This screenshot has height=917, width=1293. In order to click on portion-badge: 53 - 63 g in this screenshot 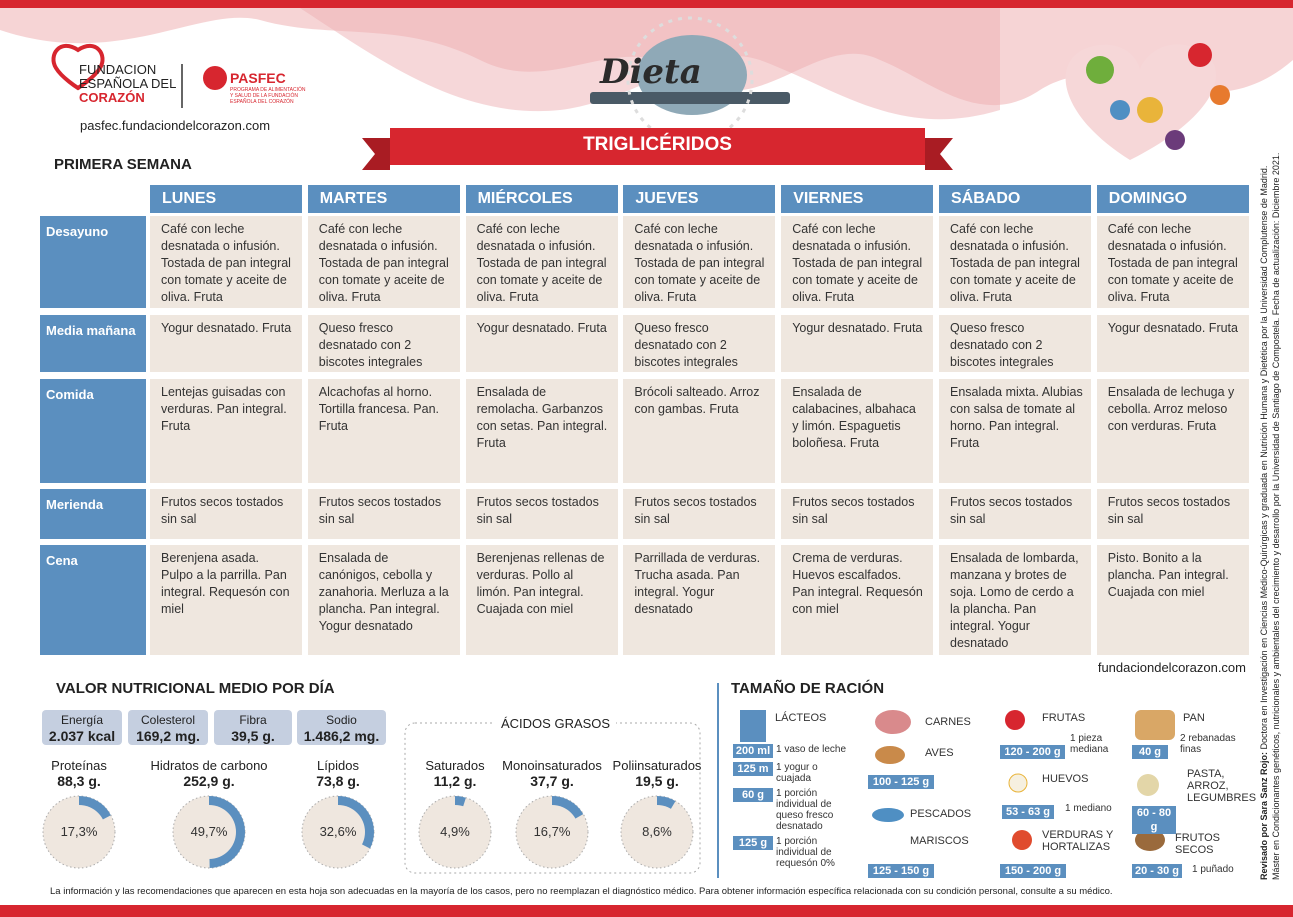, I will do `click(1028, 812)`.